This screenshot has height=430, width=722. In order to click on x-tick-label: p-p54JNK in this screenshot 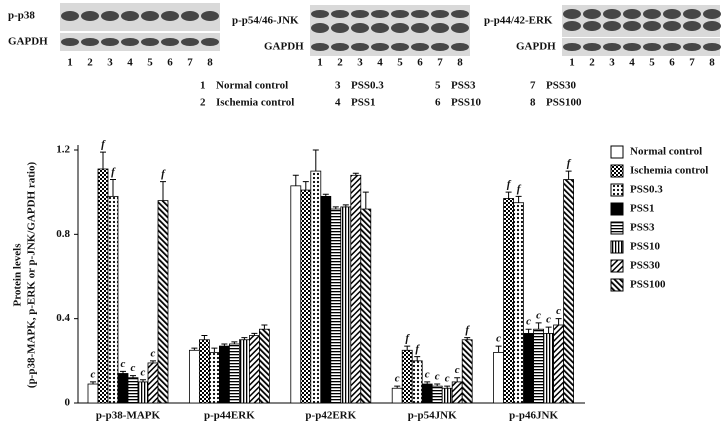, I will do `click(432, 416)`.